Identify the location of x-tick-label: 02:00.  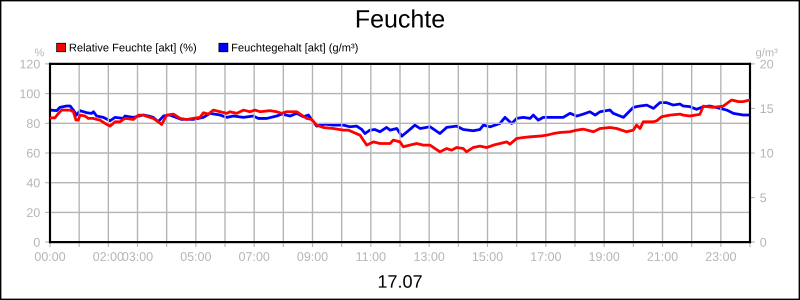
(108, 257).